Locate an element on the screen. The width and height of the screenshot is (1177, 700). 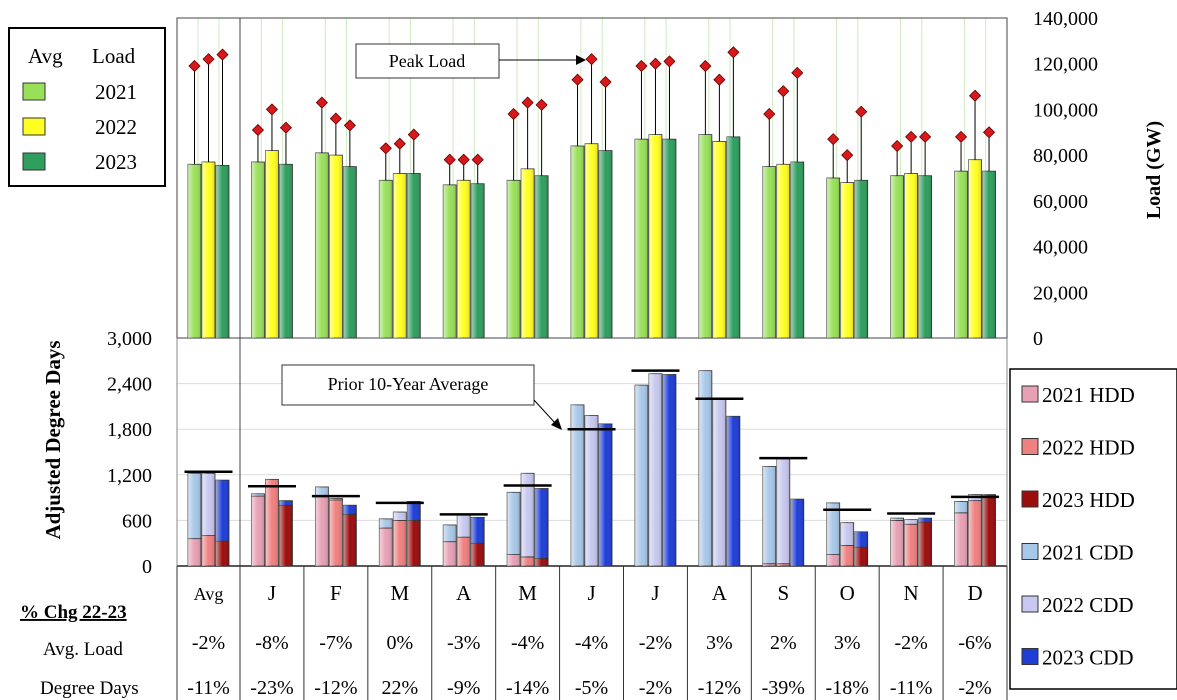
load-legend-title: Avg is located at coordinates (45, 56).